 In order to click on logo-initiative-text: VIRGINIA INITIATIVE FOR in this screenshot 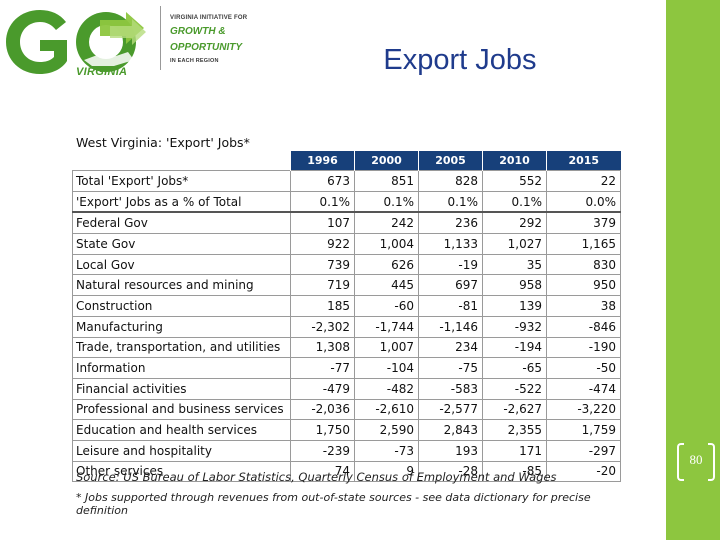, I will do `click(209, 18)`.